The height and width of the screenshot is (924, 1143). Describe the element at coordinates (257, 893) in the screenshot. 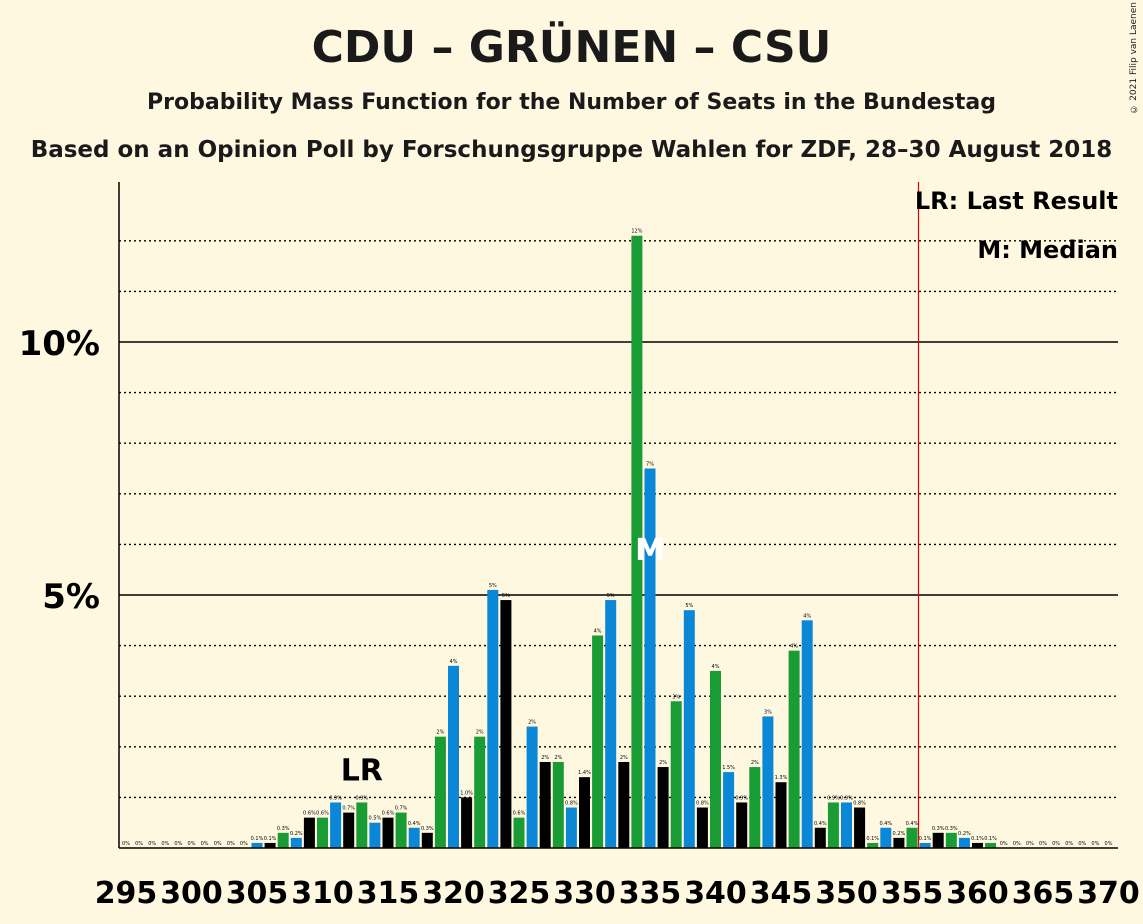

I see `x-tick-label: 305` at that location.